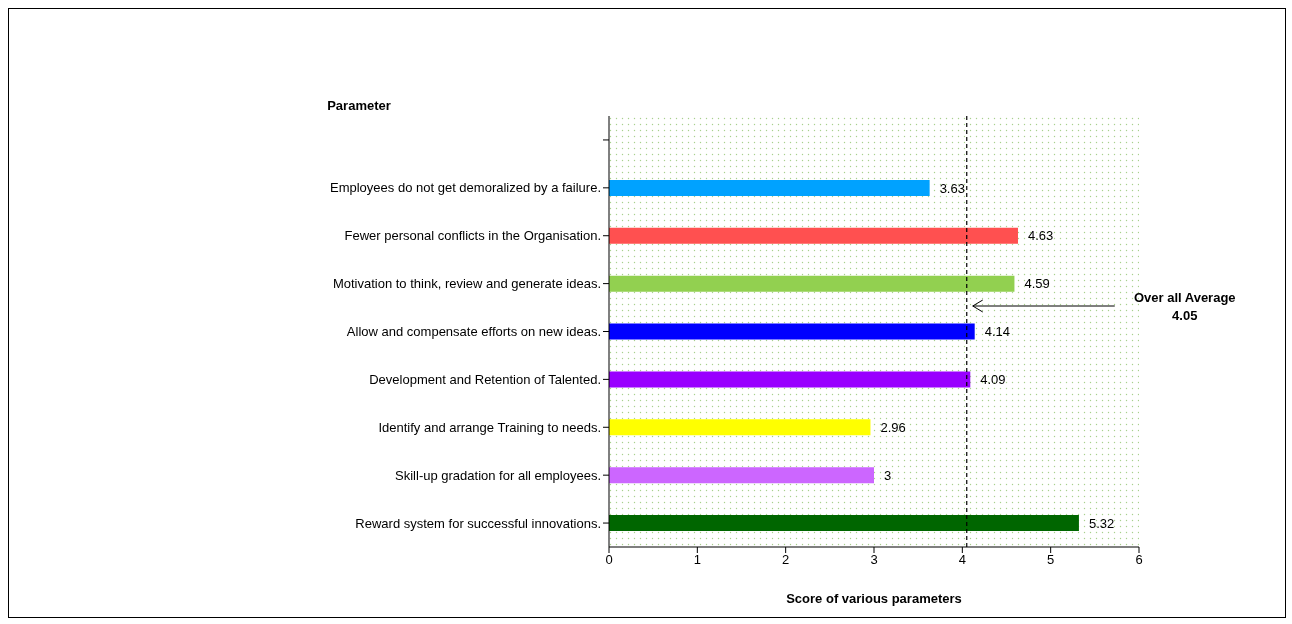 This screenshot has width=1292, height=624. Describe the element at coordinates (888, 475) in the screenshot. I see `data-label: 3` at that location.